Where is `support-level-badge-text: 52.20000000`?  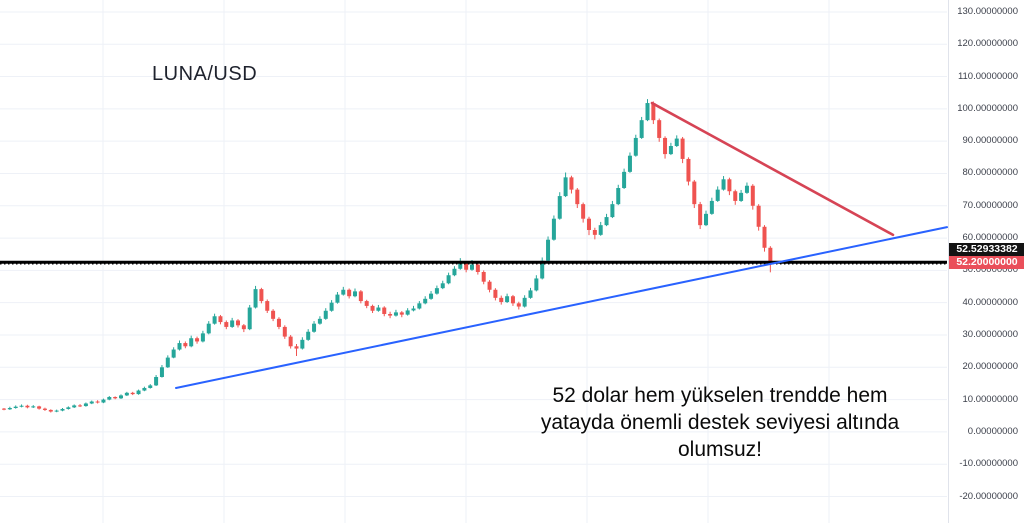 support-level-badge-text: 52.20000000 is located at coordinates (987, 262).